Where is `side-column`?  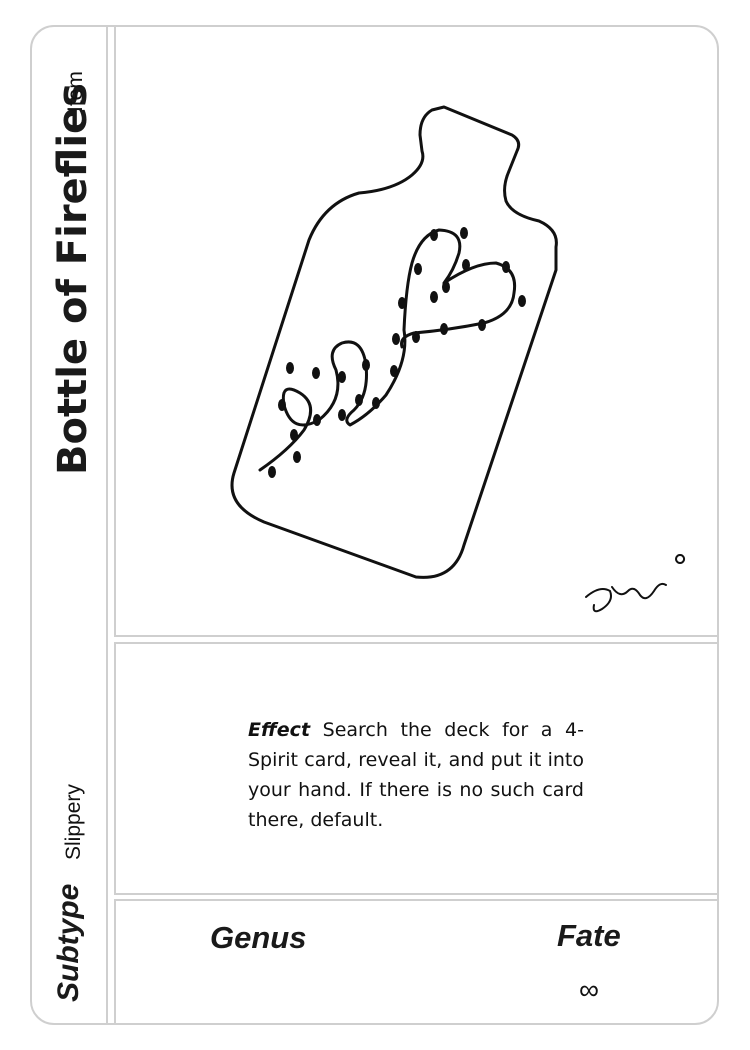
side-column is located at coordinates (69, 525).